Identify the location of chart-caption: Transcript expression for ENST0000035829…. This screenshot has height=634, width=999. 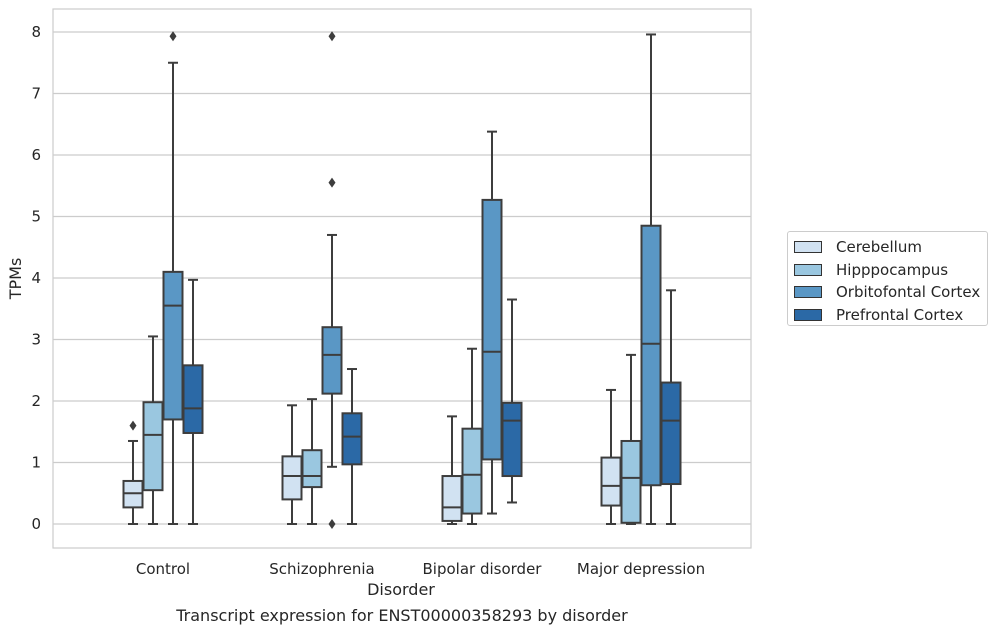
(402, 615).